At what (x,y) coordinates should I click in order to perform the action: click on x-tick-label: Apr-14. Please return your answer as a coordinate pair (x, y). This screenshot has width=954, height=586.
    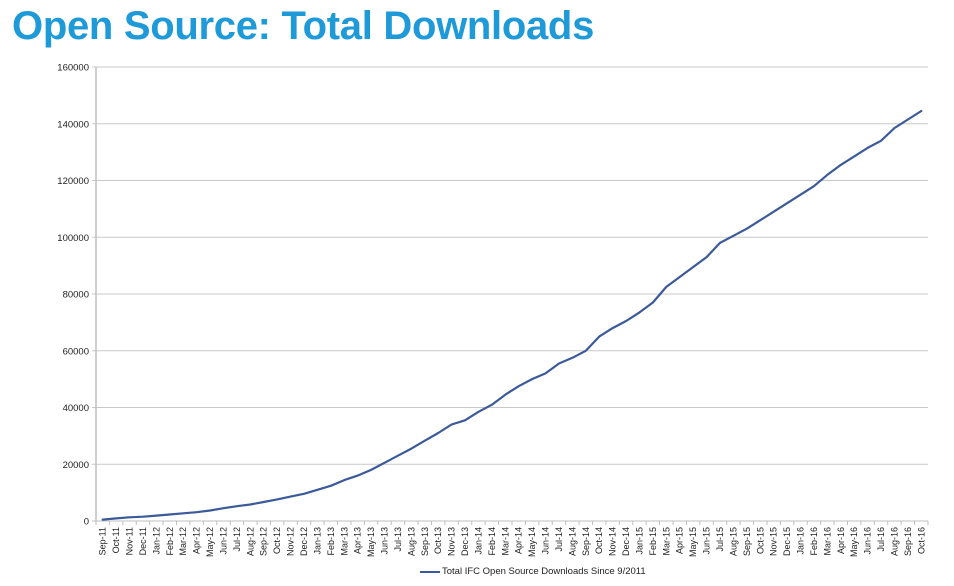
    Looking at the image, I should click on (519, 540).